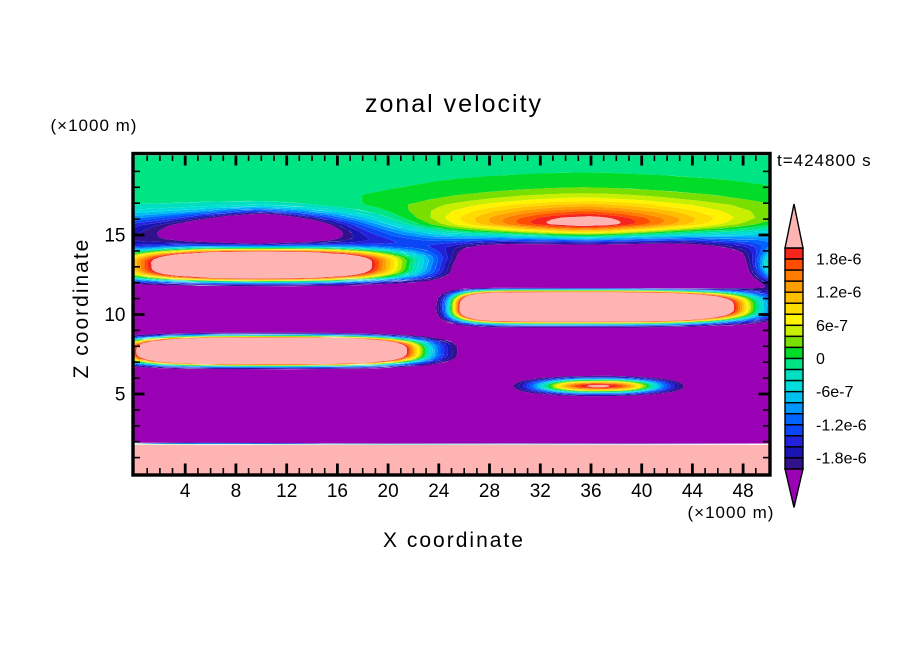 This screenshot has width=904, height=654. What do you see at coordinates (81, 308) in the screenshot?
I see `svg-text: Z coordinate` at bounding box center [81, 308].